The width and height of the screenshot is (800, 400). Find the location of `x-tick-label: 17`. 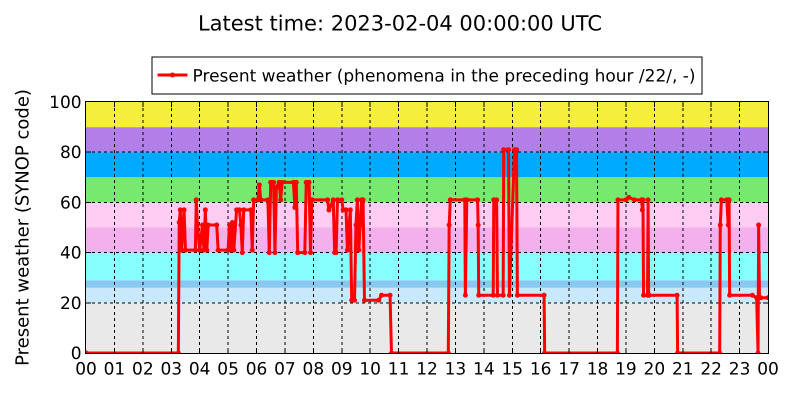

x-tick-label: 17 is located at coordinates (569, 369).